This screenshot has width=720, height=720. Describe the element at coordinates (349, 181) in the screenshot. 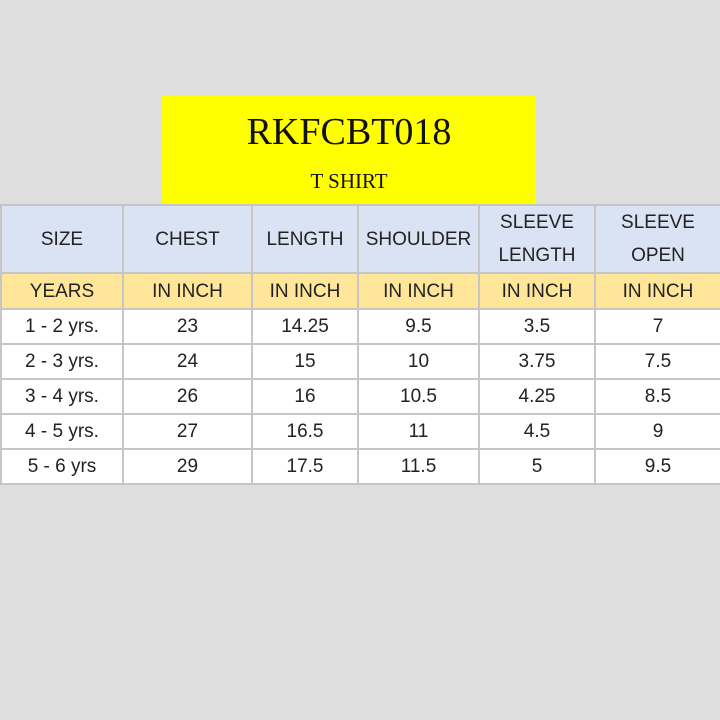

I see `product-type: T SHIRT` at that location.